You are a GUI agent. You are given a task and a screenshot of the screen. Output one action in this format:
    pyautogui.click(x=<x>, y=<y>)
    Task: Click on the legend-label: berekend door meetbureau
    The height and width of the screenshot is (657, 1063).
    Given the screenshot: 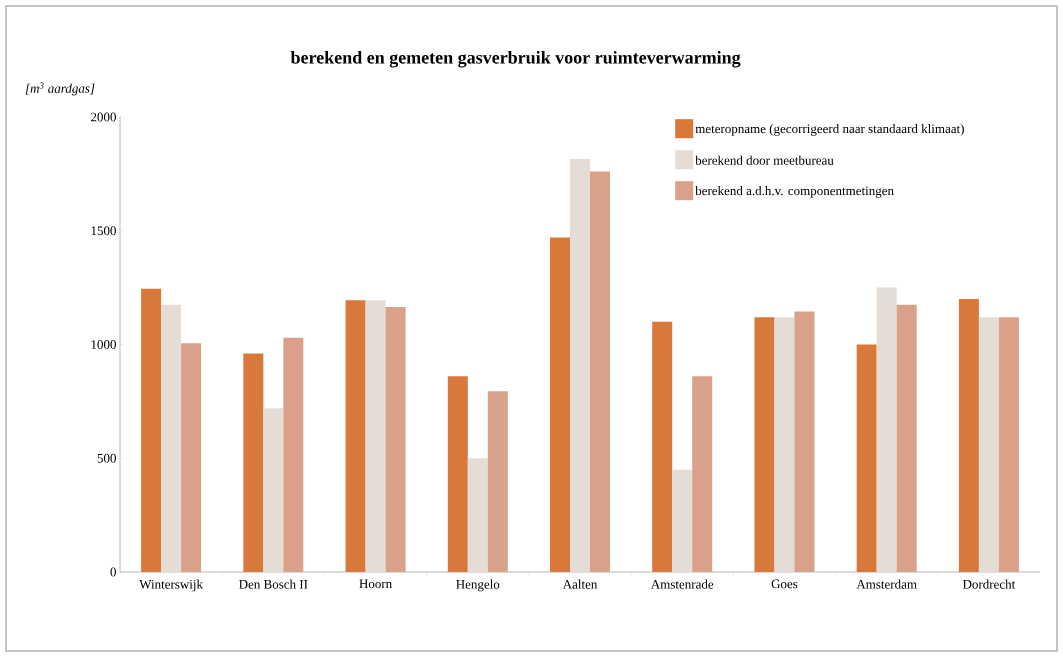 What is the action you would take?
    pyautogui.click(x=764, y=160)
    